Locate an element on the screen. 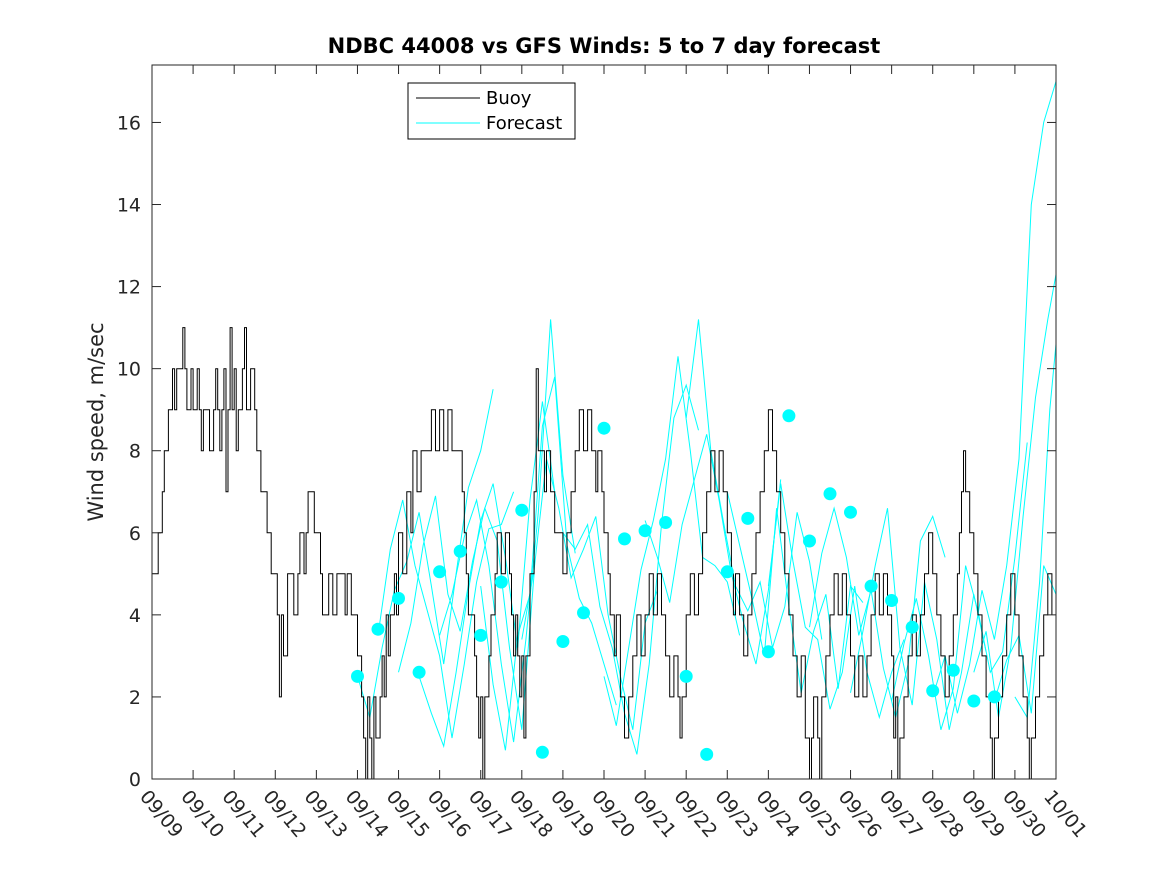 The width and height of the screenshot is (1167, 875). x-tick-label-9: 09/18 is located at coordinates (531, 814).